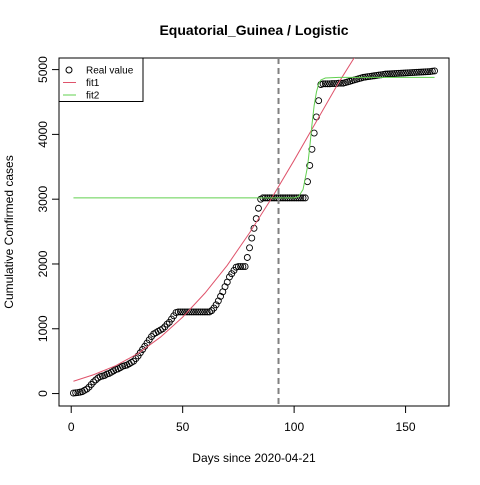  I want to click on y-tick-label: 4000, so click(43, 134).